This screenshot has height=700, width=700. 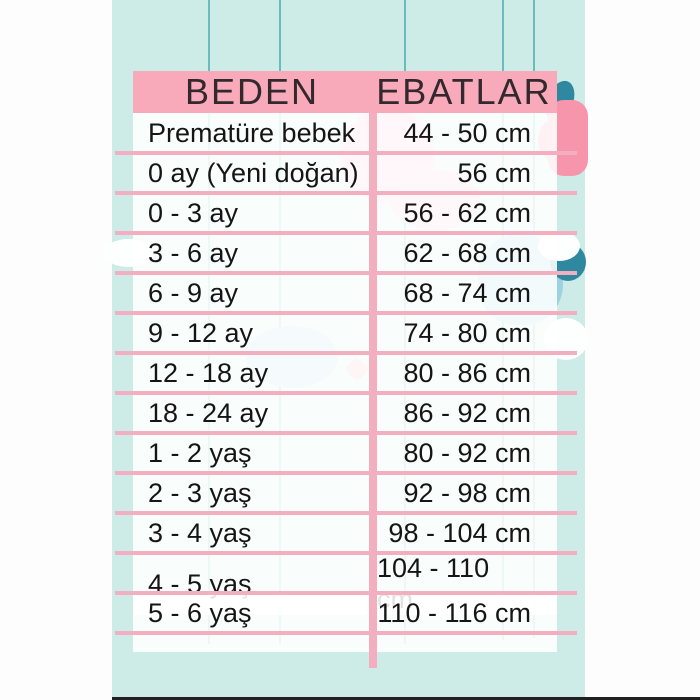 I want to click on table-row: 3 - 4 yaş 98 - 104 cm, so click(x=345, y=533).